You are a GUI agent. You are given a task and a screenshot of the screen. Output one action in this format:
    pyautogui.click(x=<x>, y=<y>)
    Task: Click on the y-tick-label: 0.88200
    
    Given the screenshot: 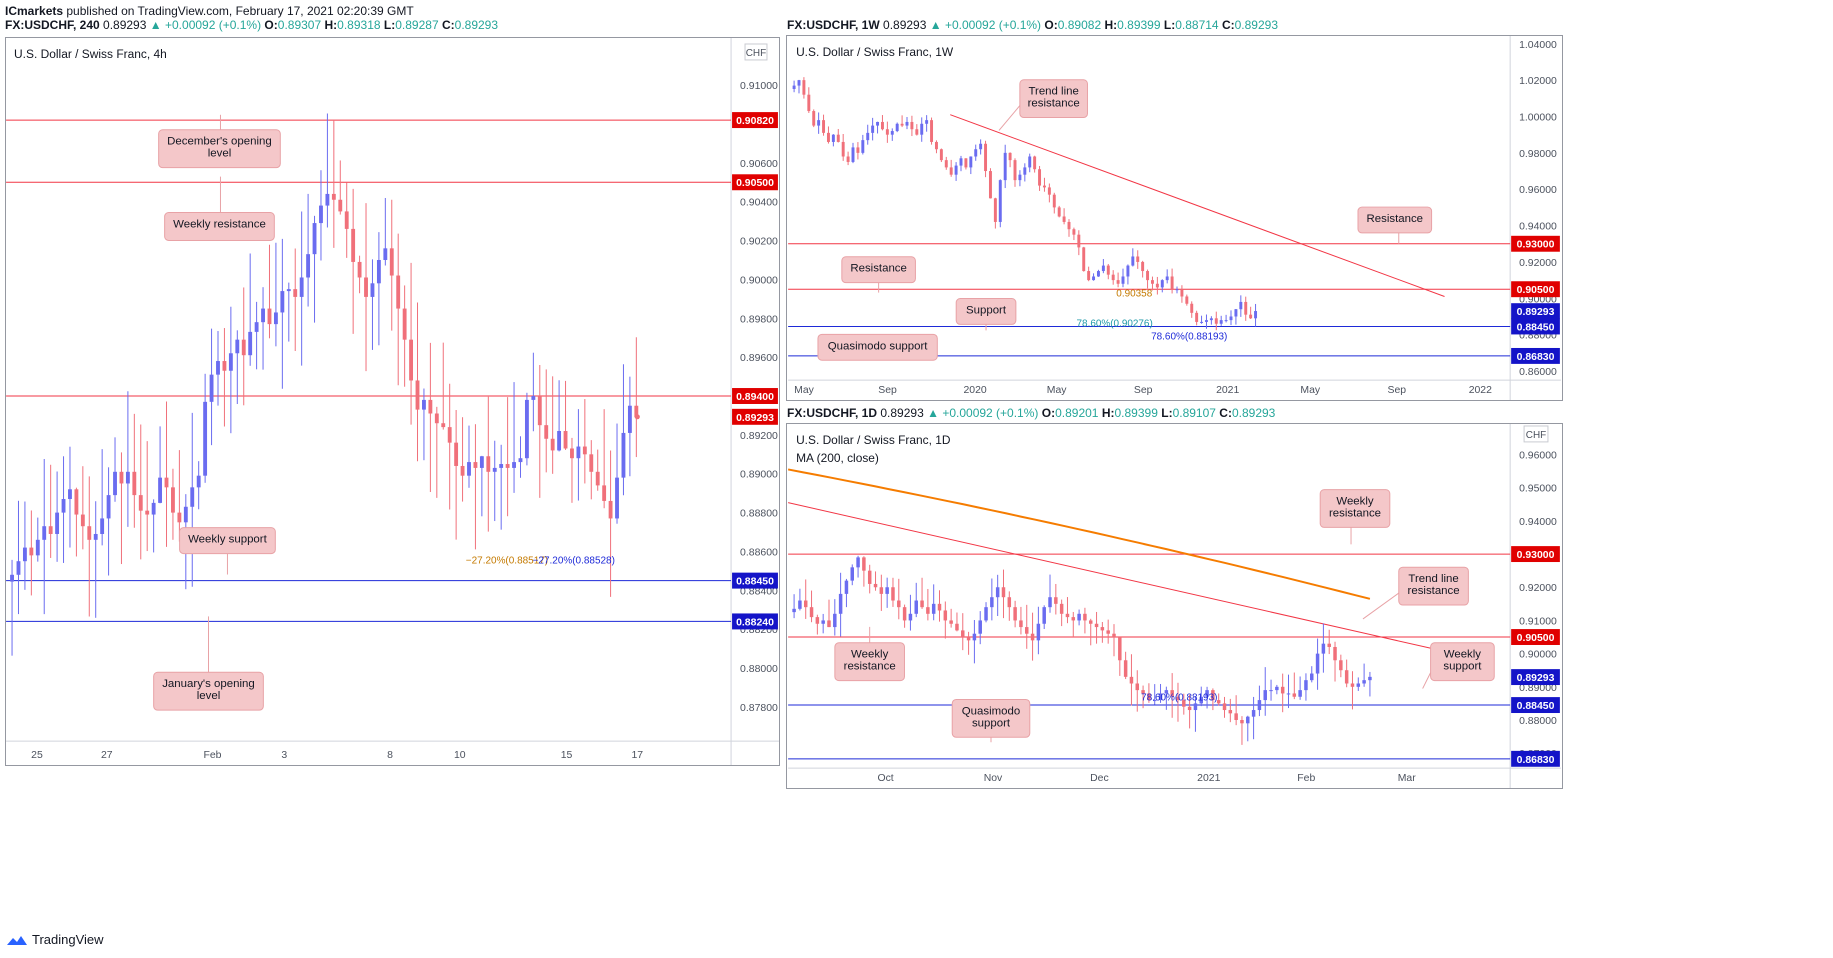 What is the action you would take?
    pyautogui.click(x=759, y=630)
    